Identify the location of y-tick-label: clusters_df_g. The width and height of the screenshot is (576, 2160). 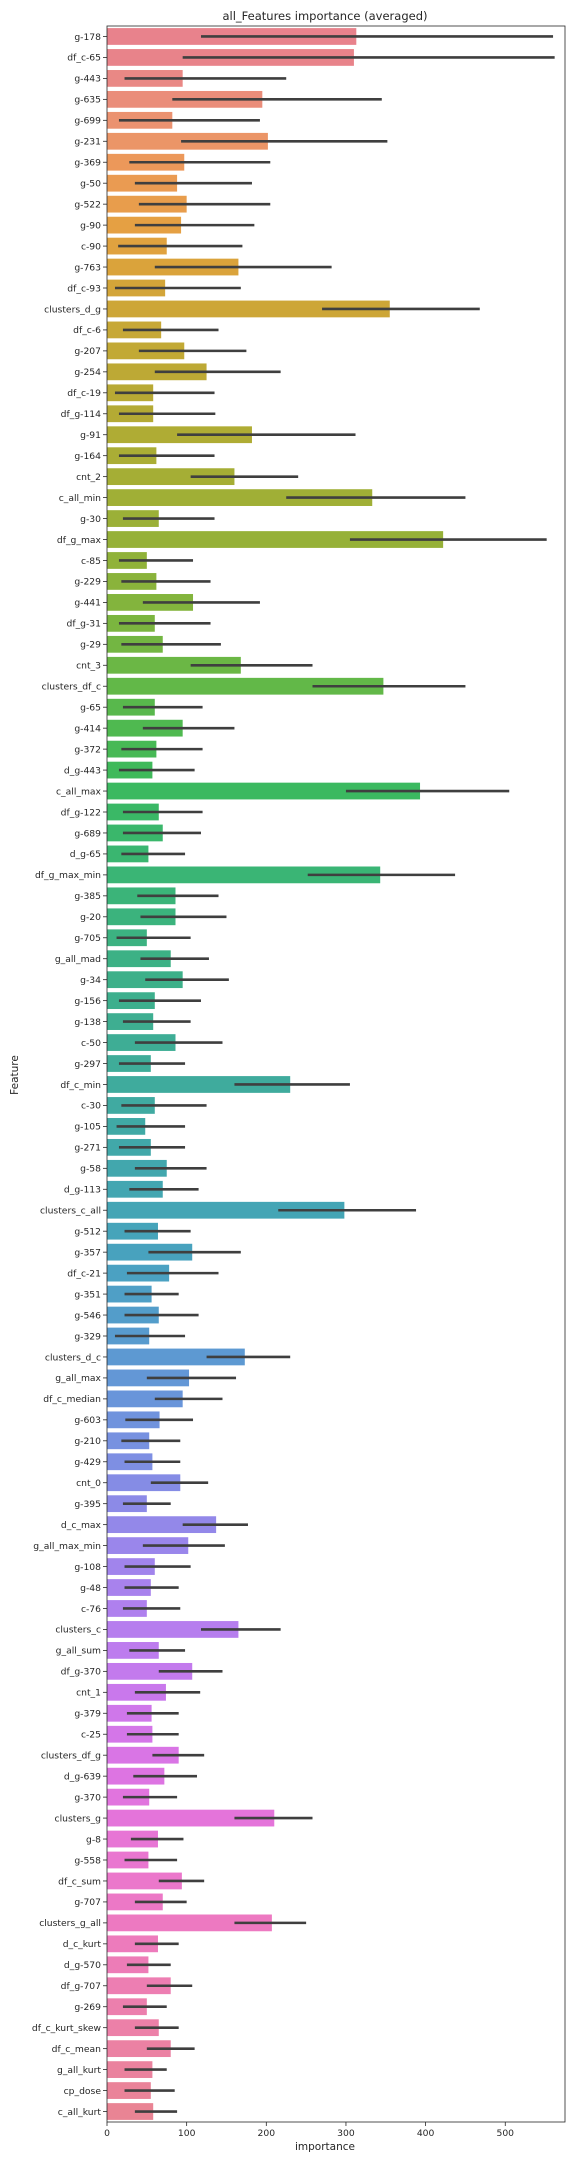
(71, 1756).